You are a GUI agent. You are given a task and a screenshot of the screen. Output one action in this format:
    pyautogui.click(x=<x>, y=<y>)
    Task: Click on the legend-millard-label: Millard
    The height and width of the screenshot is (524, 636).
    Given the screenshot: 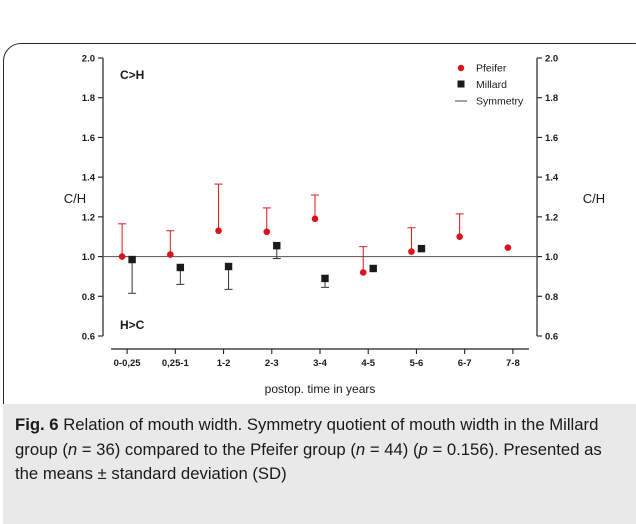 What is the action you would take?
    pyautogui.click(x=491, y=85)
    